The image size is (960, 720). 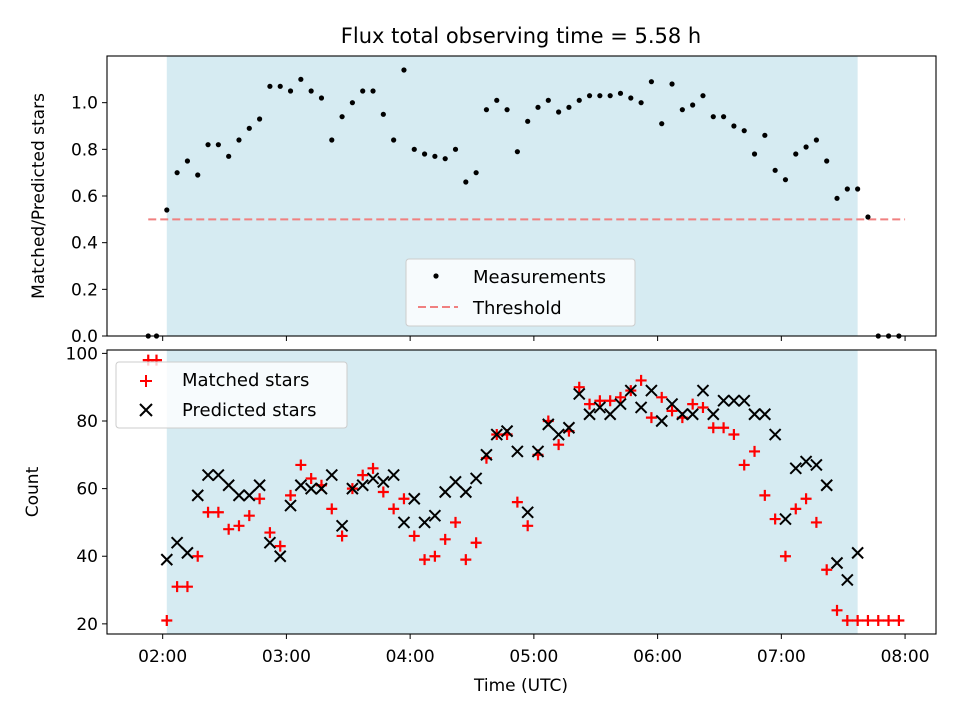 I want to click on time-x-tick-label: 08:00, so click(x=905, y=657).